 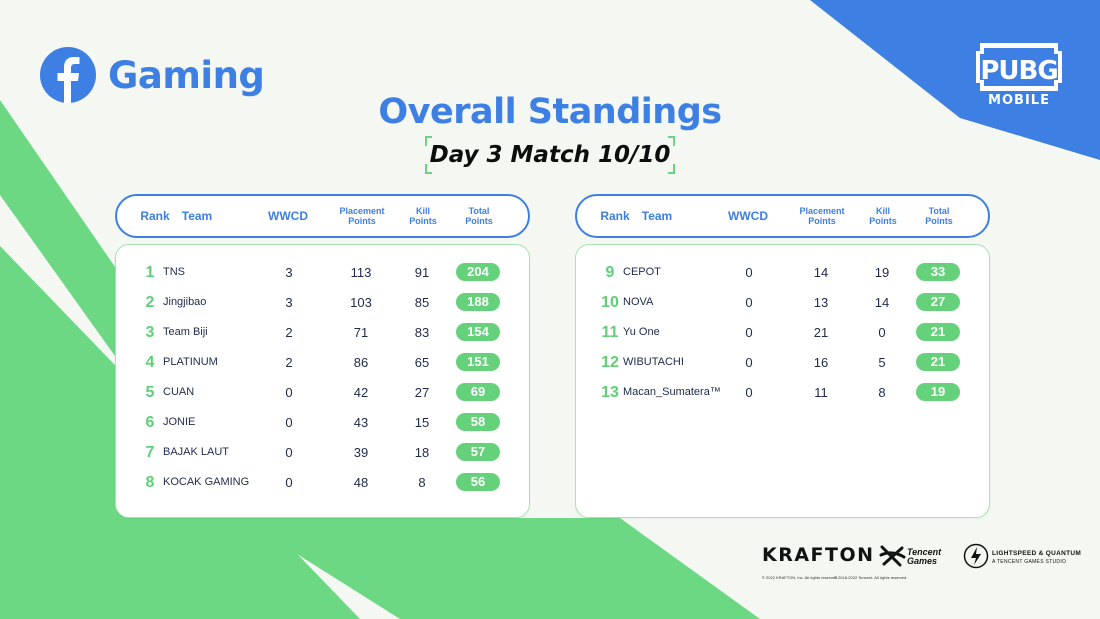 I want to click on placement-value: 11, so click(x=821, y=392).